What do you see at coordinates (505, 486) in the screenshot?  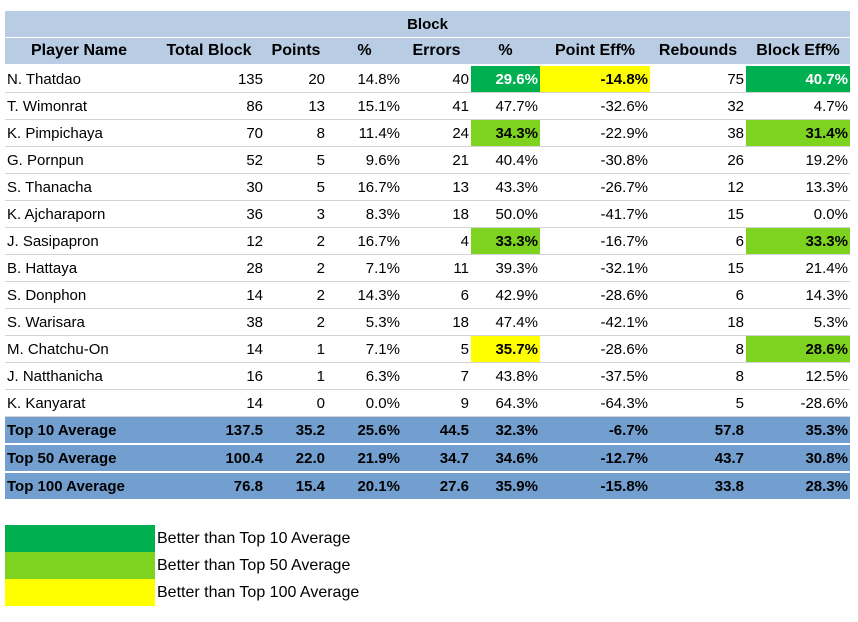 I see `cell-errors-pct: 35.9%` at bounding box center [505, 486].